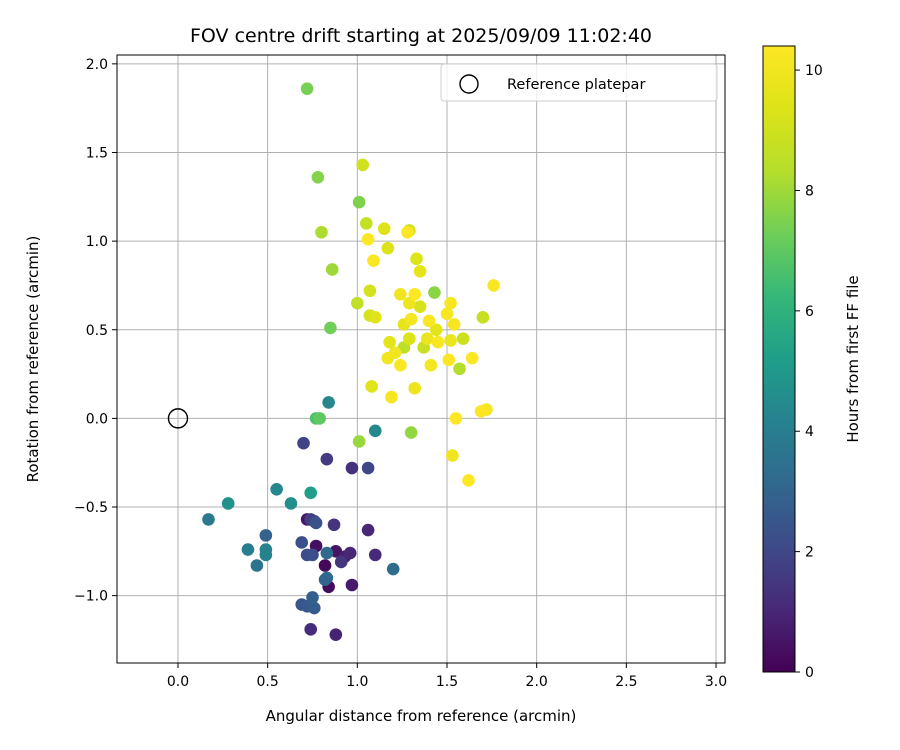 The width and height of the screenshot is (900, 750). I want to click on y-tick-label: 1.5, so click(97, 153).